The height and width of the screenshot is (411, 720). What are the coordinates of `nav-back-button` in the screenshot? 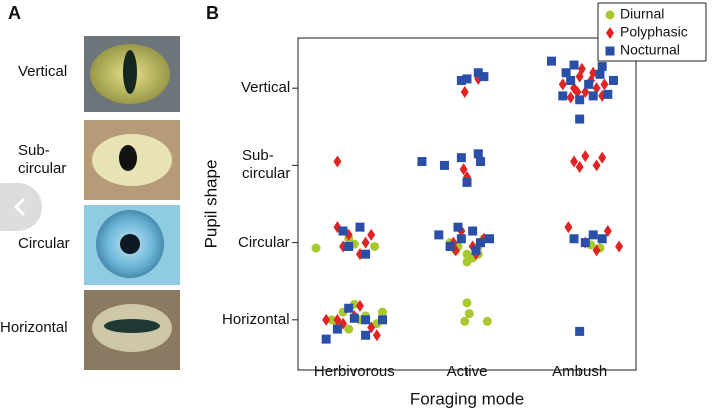 It's located at (21, 207).